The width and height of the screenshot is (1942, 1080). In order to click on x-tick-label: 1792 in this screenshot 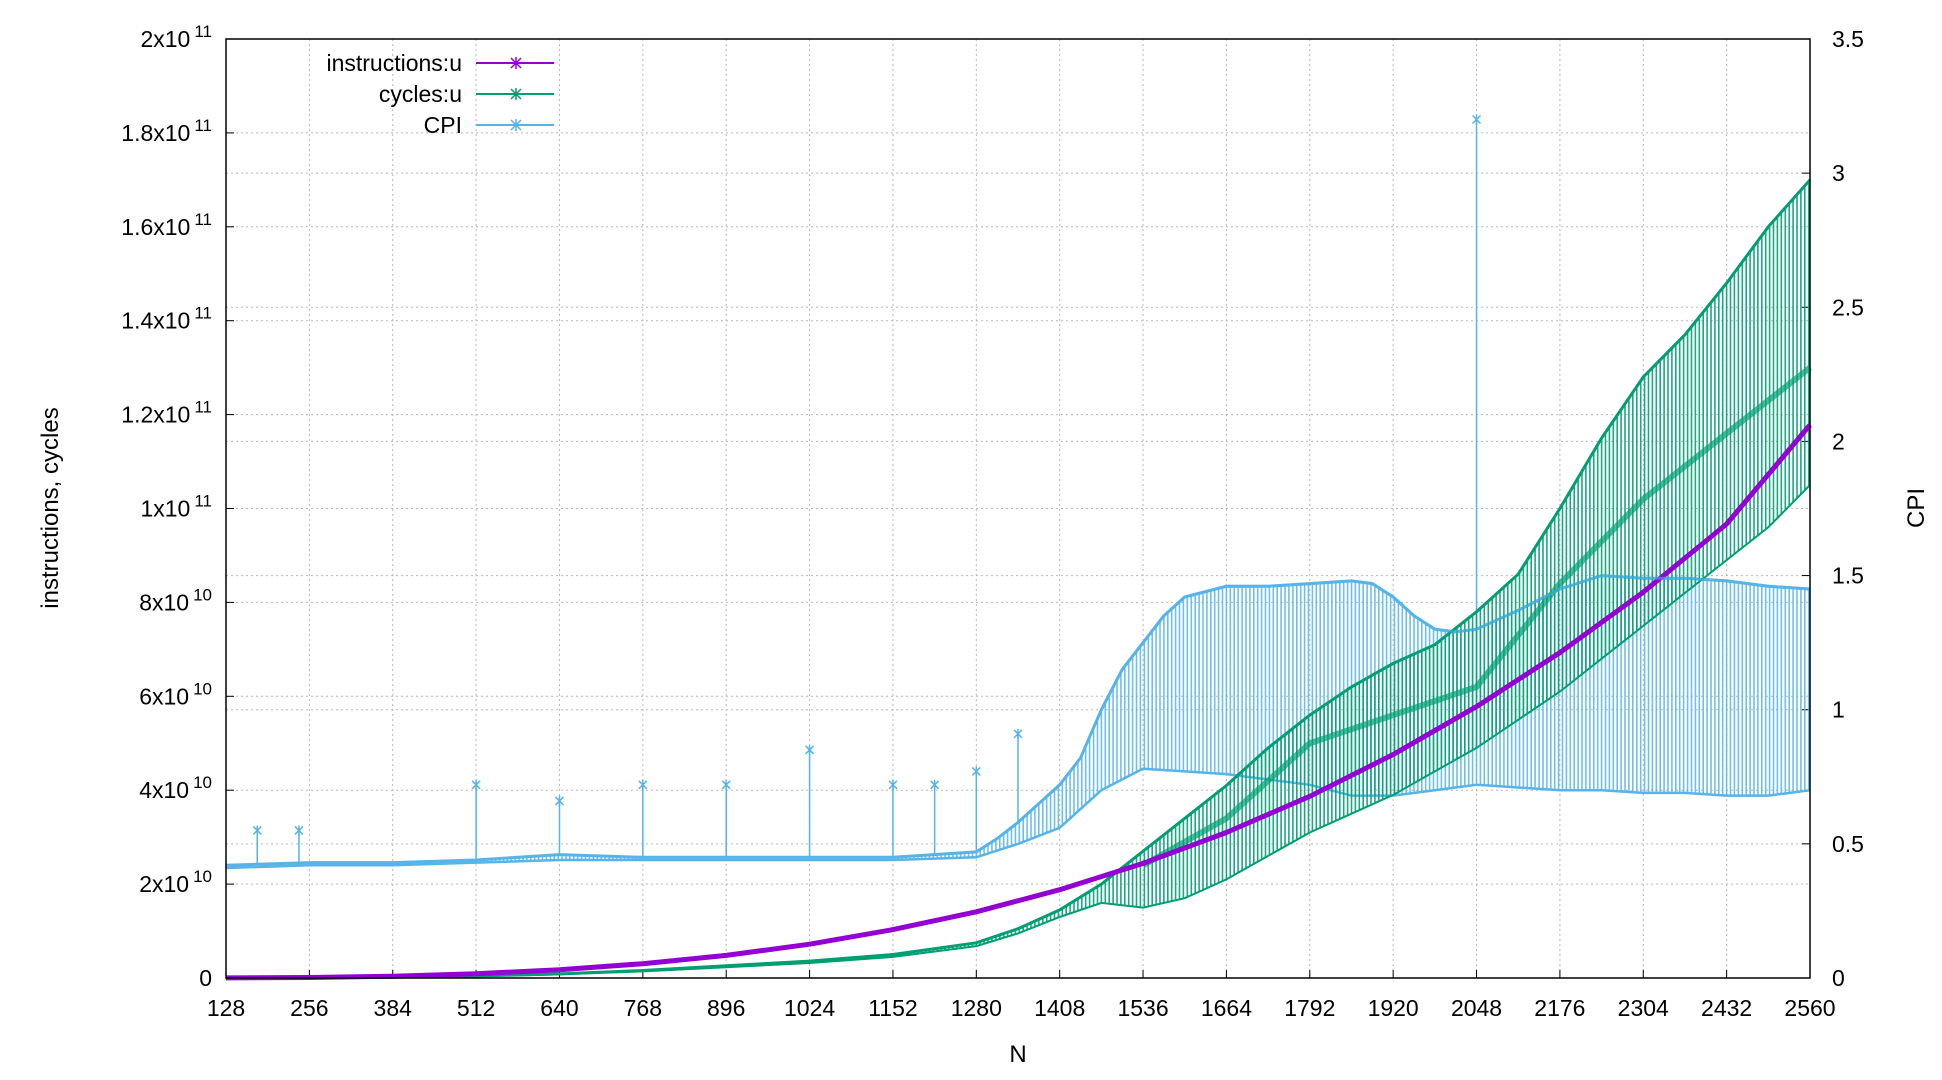, I will do `click(1309, 1008)`.